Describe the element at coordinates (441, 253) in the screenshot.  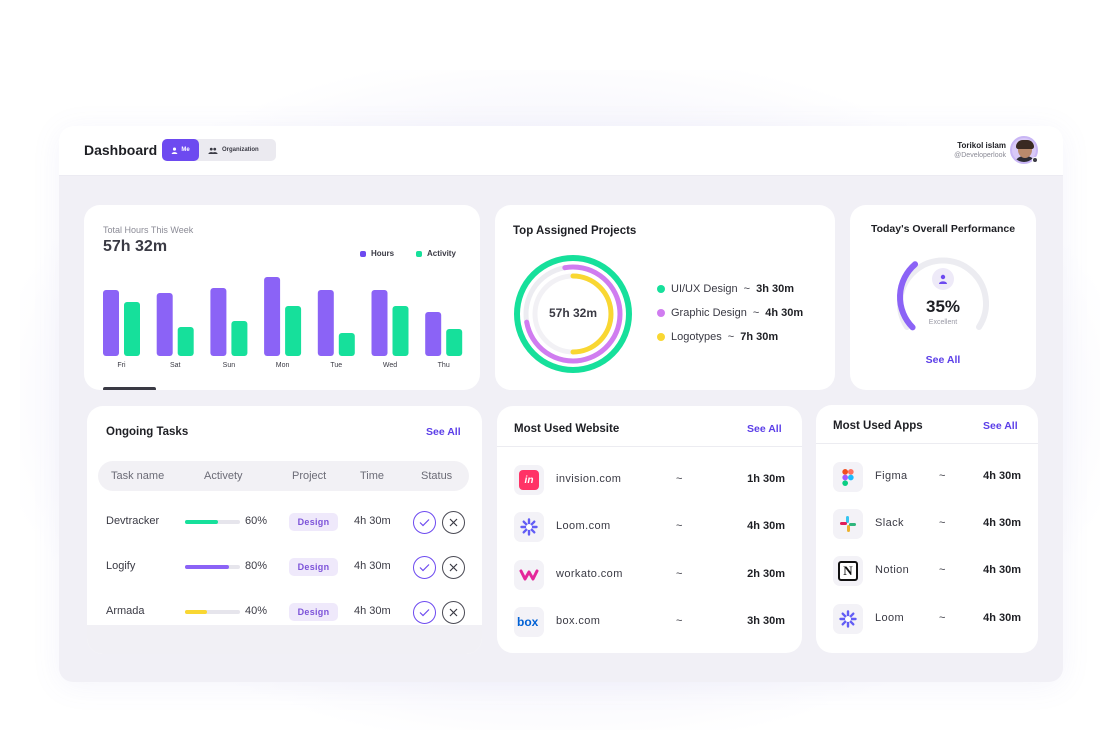
I see `legend-activity-label: Activity` at that location.